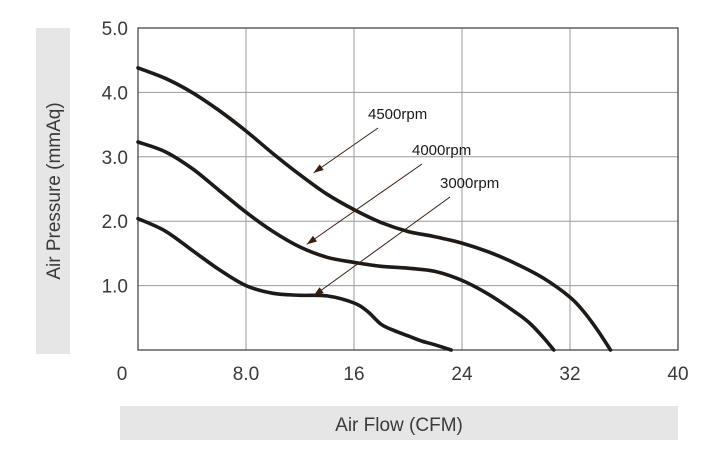 Image resolution: width=720 pixels, height=470 pixels. What do you see at coordinates (115, 29) in the screenshot?
I see `y-tick-label: 5.0` at bounding box center [115, 29].